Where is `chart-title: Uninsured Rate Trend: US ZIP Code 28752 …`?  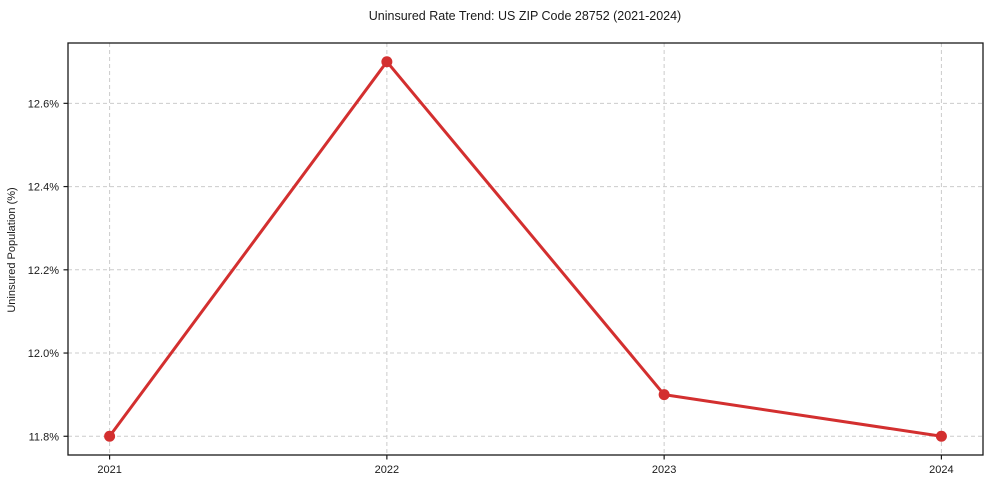
chart-title: Uninsured Rate Trend: US ZIP Code 28752 … is located at coordinates (525, 16).